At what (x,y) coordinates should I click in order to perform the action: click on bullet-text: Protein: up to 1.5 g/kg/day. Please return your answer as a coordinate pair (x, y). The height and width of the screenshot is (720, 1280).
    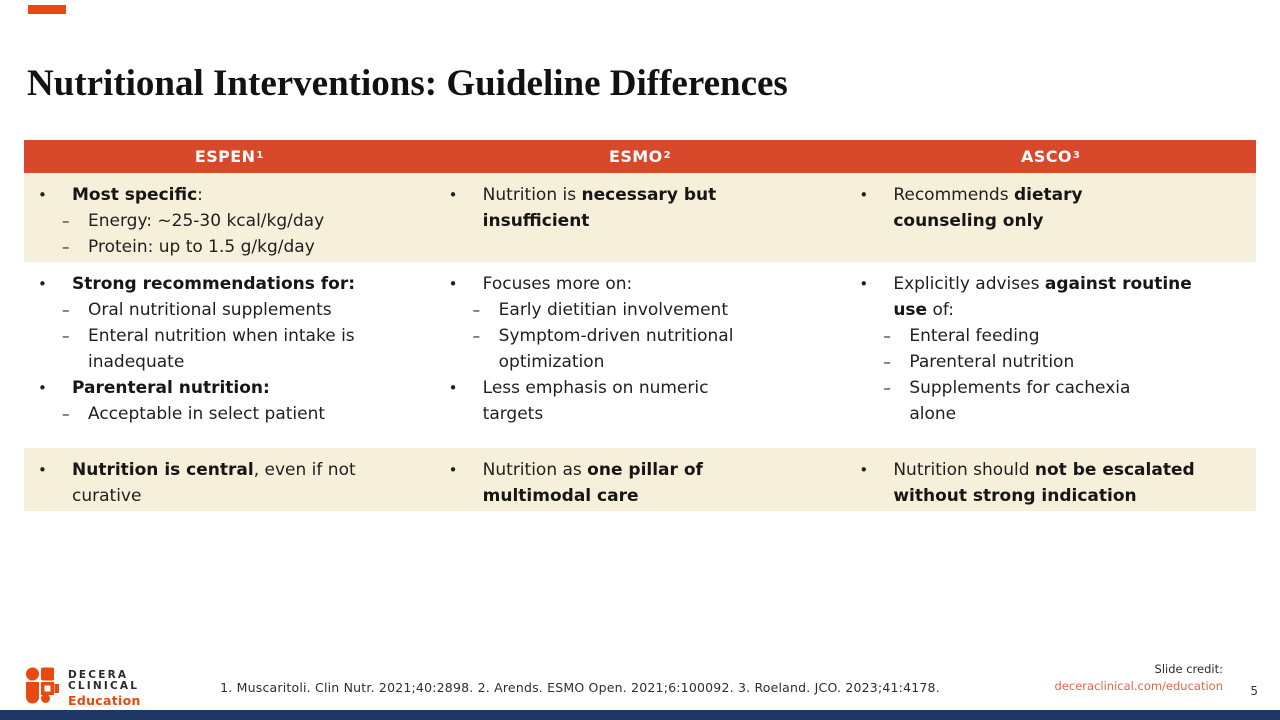
    Looking at the image, I should click on (201, 247).